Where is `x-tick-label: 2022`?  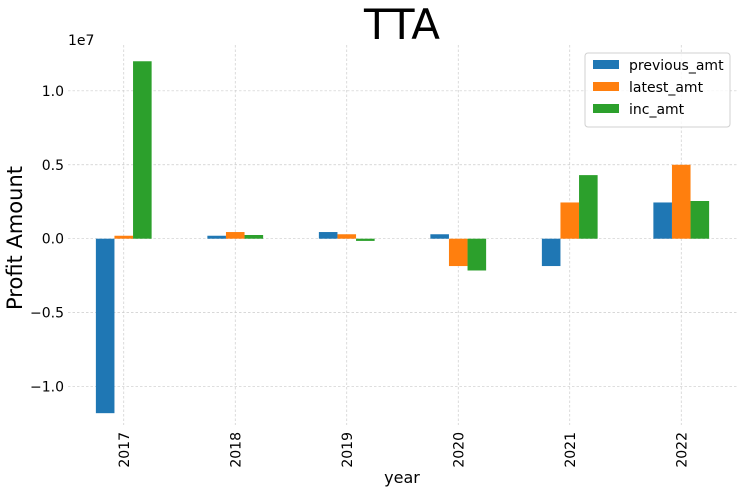
x-tick-label: 2022 is located at coordinates (682, 450).